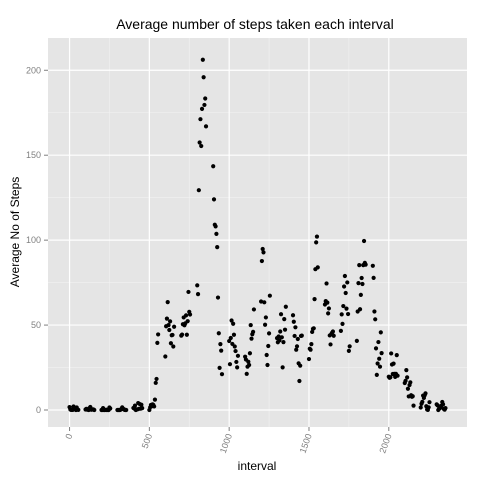  What do you see at coordinates (147, 441) in the screenshot?
I see `x-tick-label: 500` at bounding box center [147, 441].